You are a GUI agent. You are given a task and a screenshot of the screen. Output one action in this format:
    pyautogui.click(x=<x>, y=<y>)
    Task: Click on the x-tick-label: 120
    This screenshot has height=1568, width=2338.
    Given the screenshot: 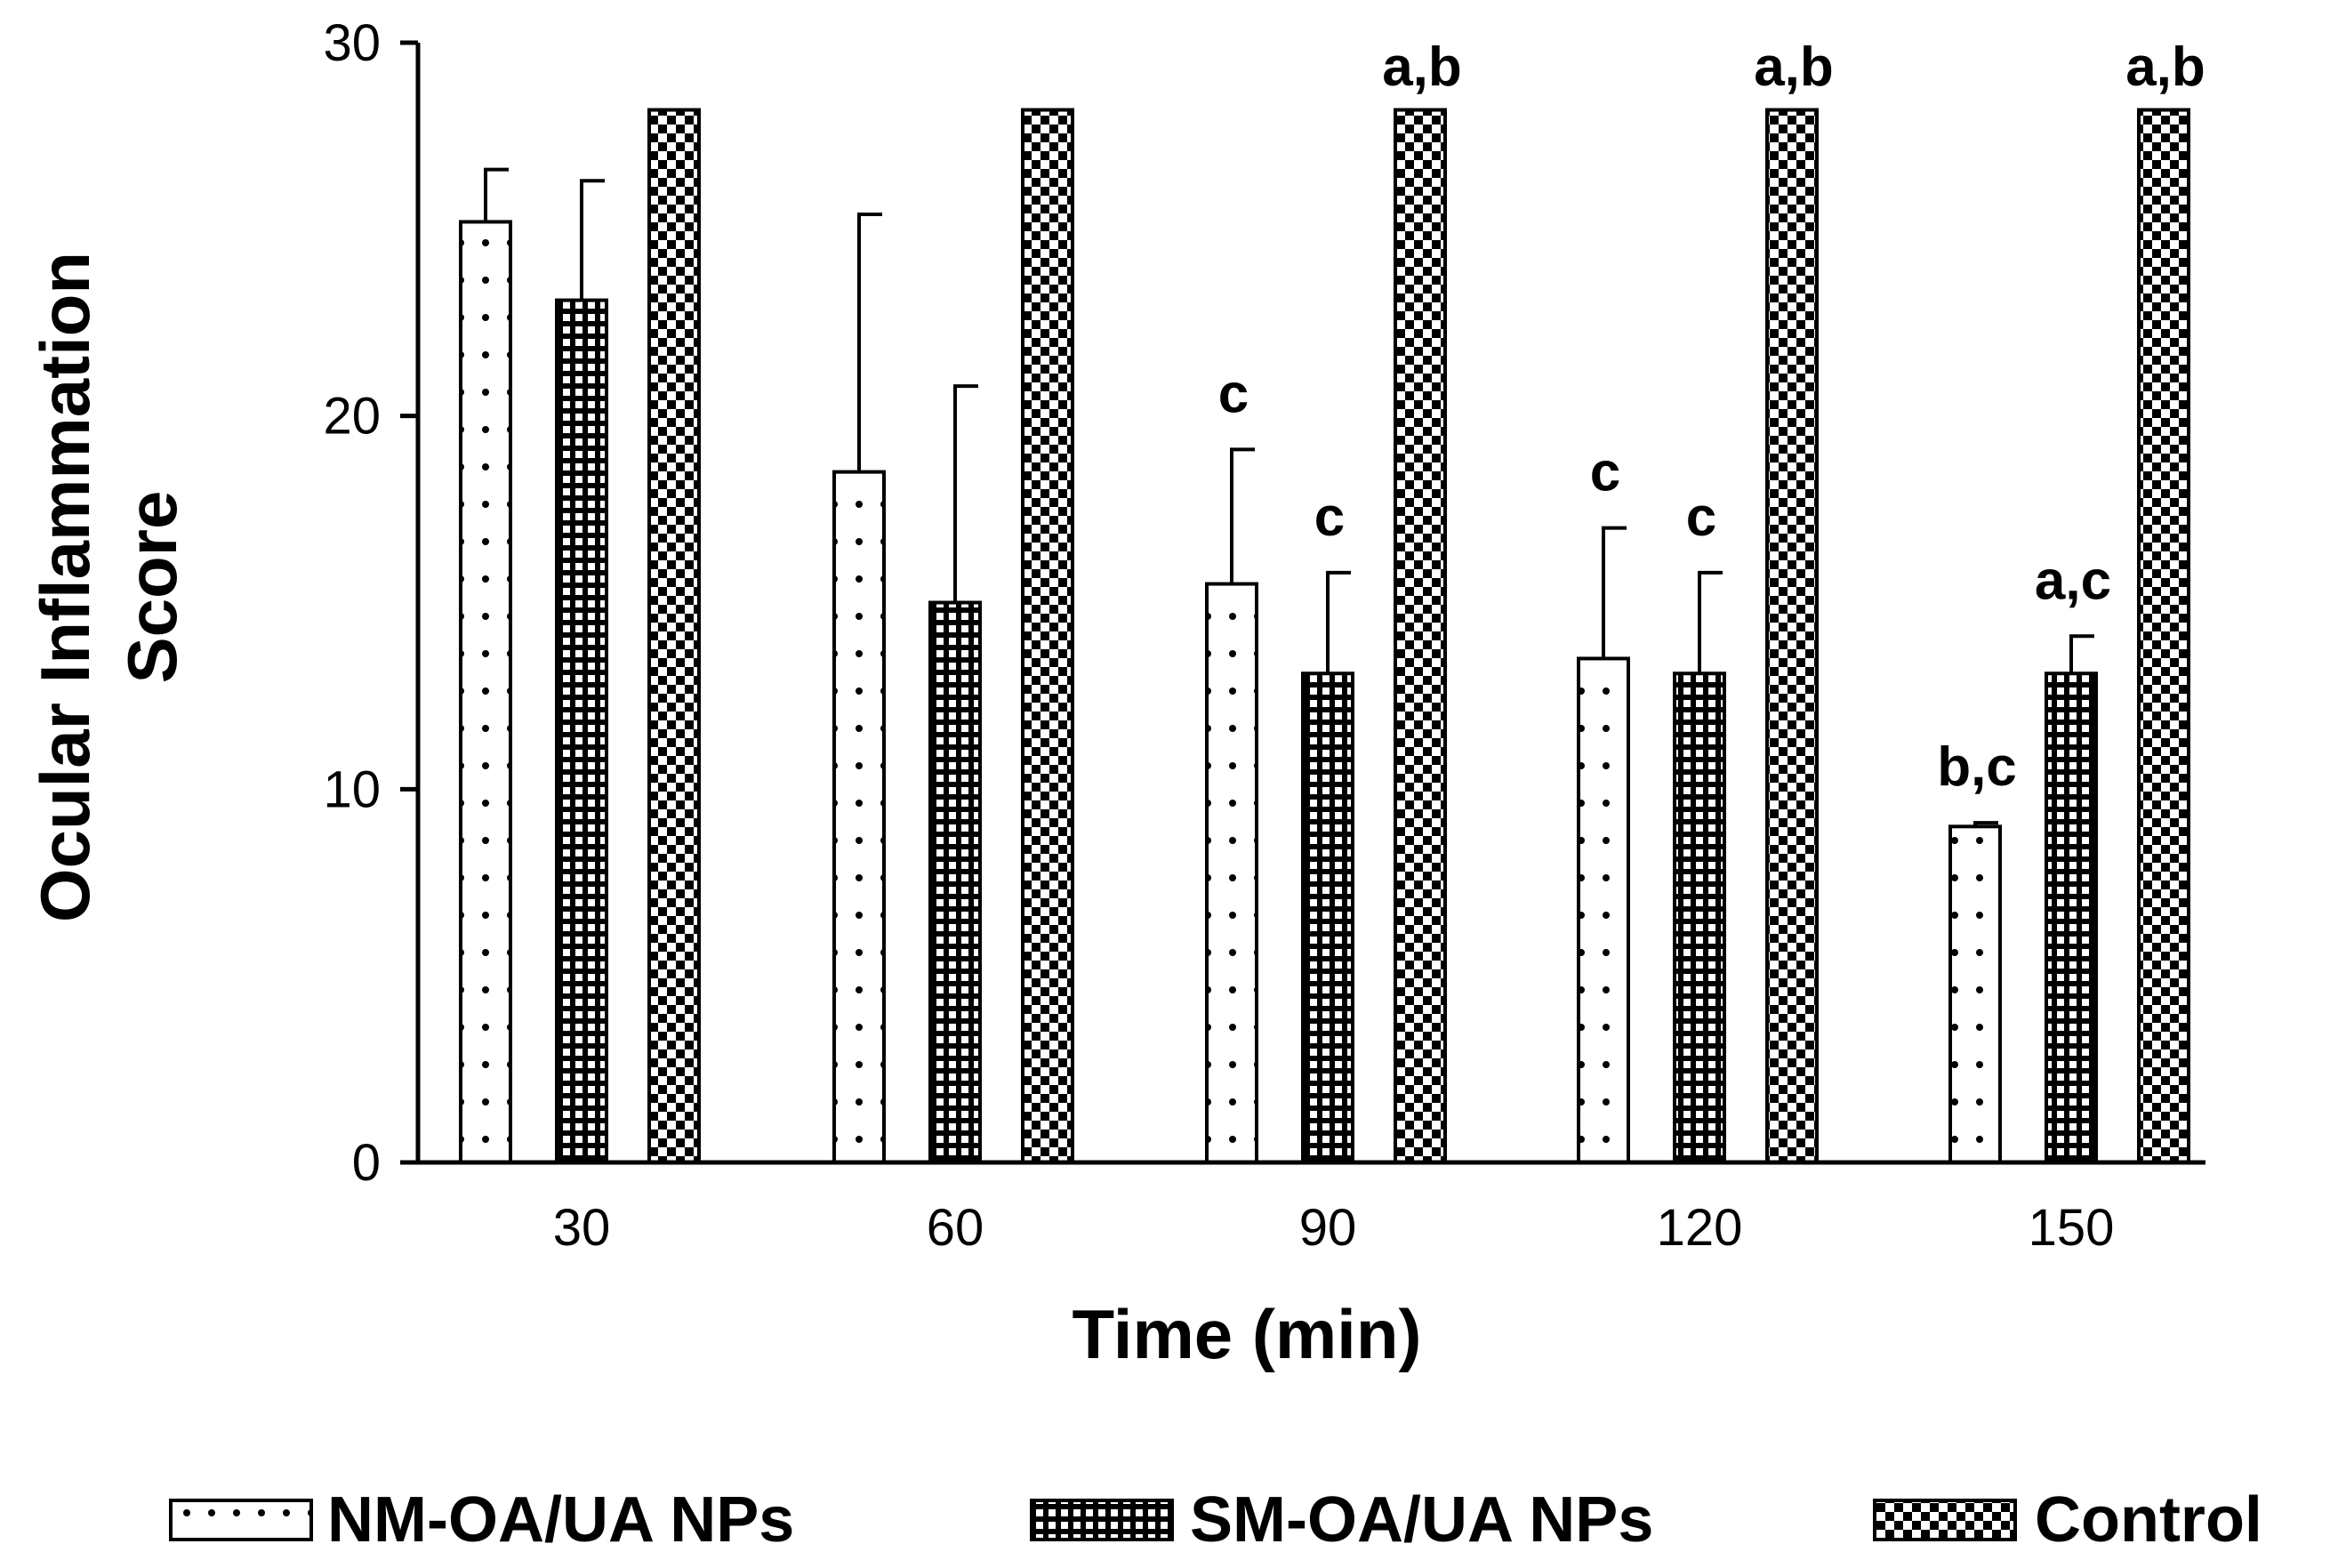 What is the action you would take?
    pyautogui.click(x=1700, y=1228)
    